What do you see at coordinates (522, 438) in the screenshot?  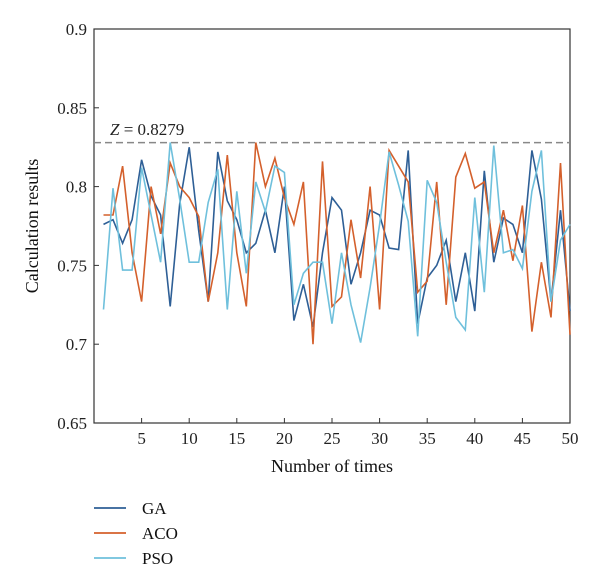 I see `x-tick-label: 45` at bounding box center [522, 438].